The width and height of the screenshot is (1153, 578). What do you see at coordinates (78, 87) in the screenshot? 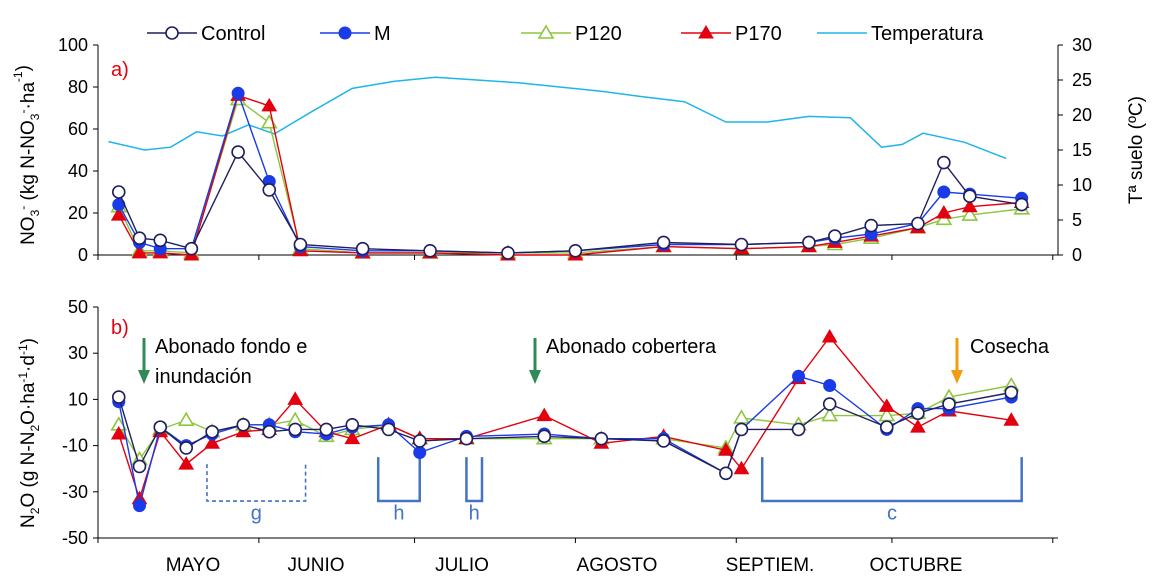
I see `y-tick-label: 80` at bounding box center [78, 87].